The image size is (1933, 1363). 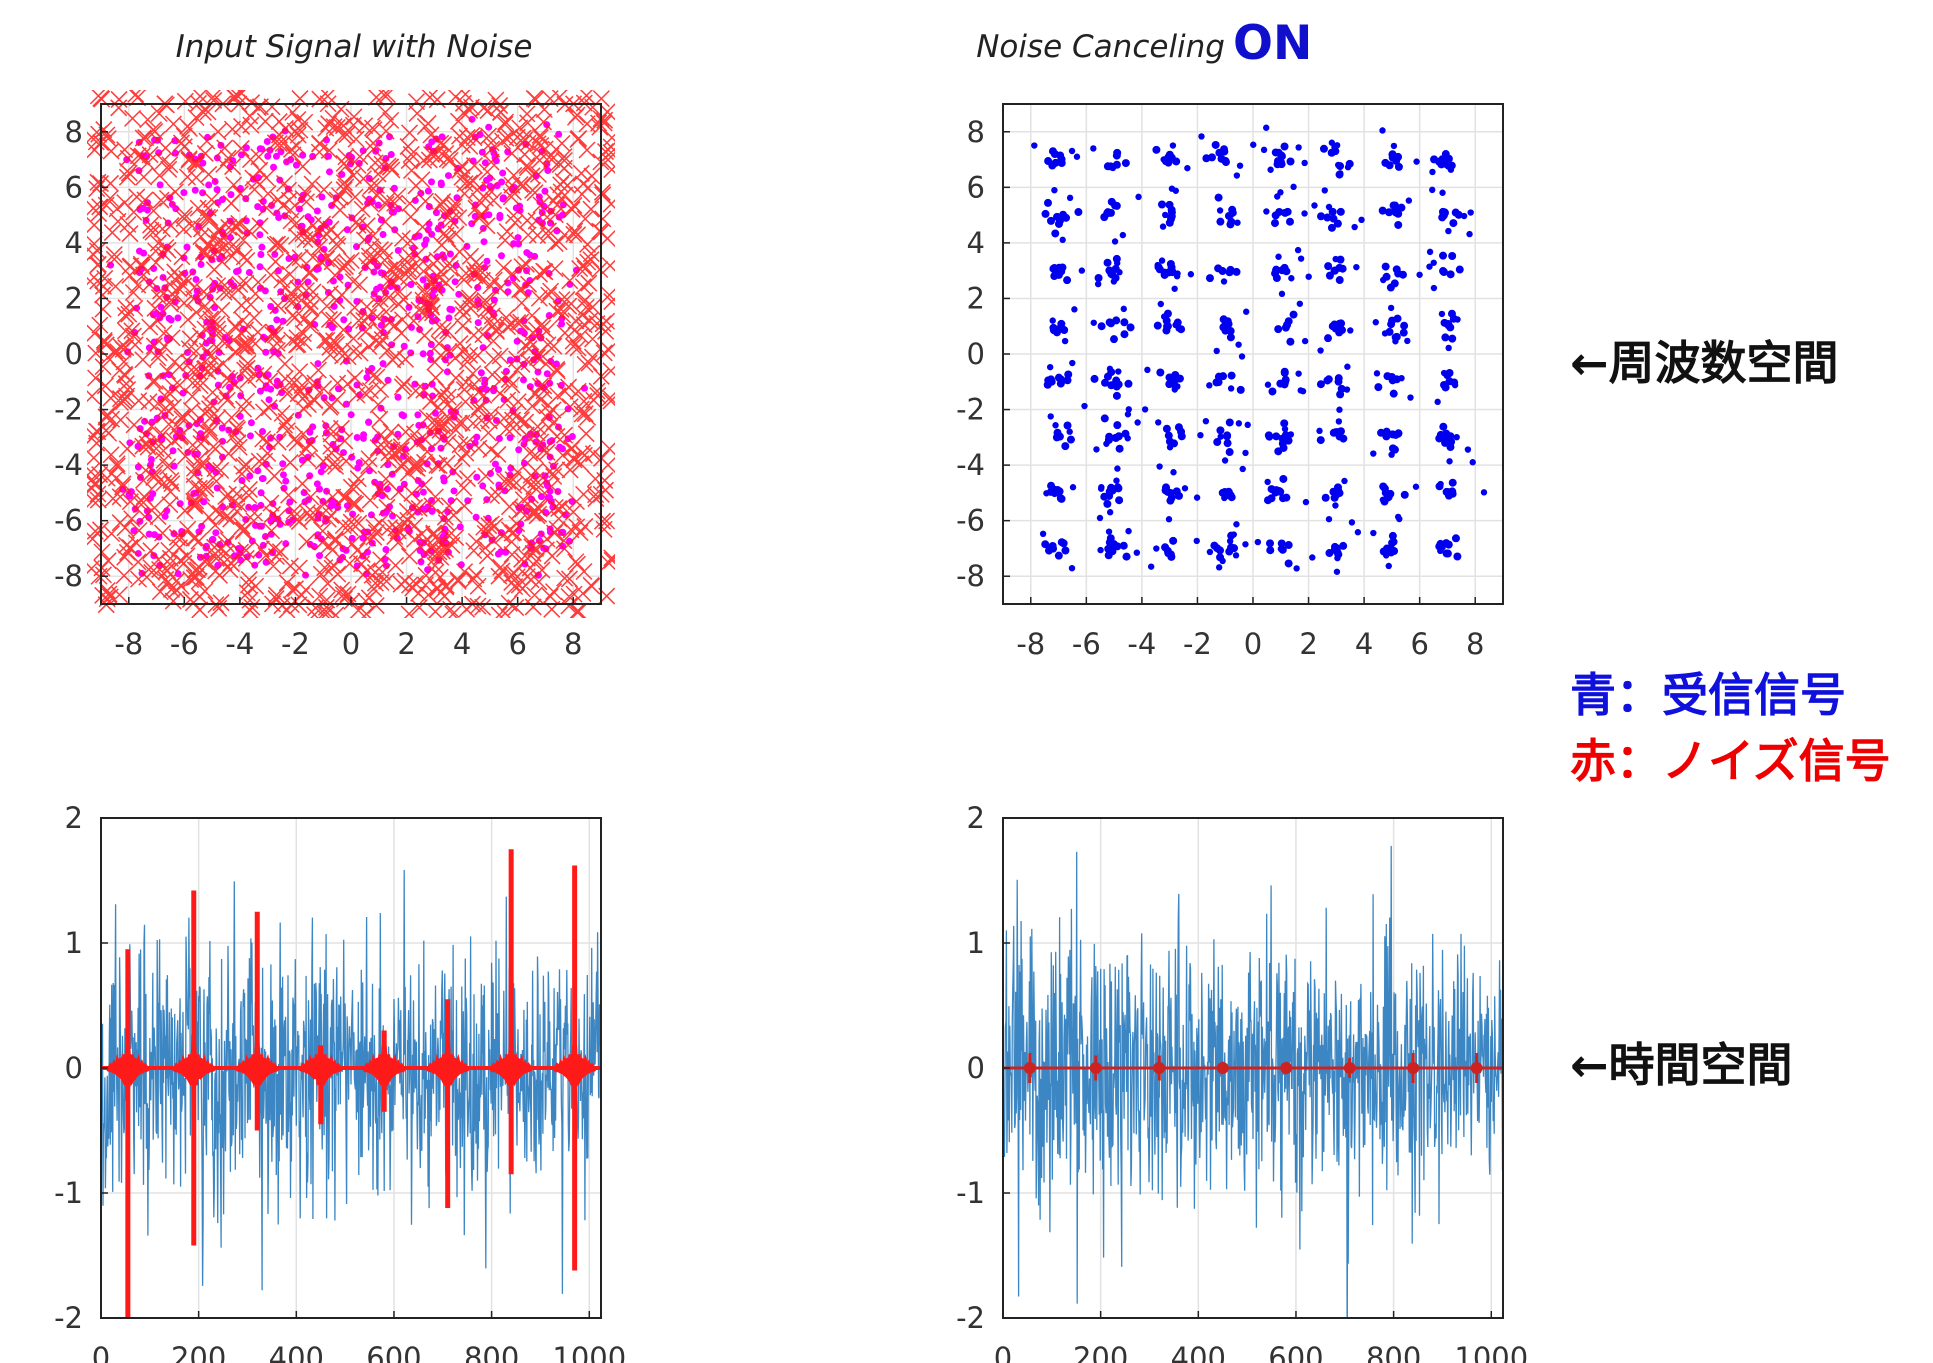 What do you see at coordinates (976, 187) in the screenshot?
I see `y-tick-label: 6` at bounding box center [976, 187].